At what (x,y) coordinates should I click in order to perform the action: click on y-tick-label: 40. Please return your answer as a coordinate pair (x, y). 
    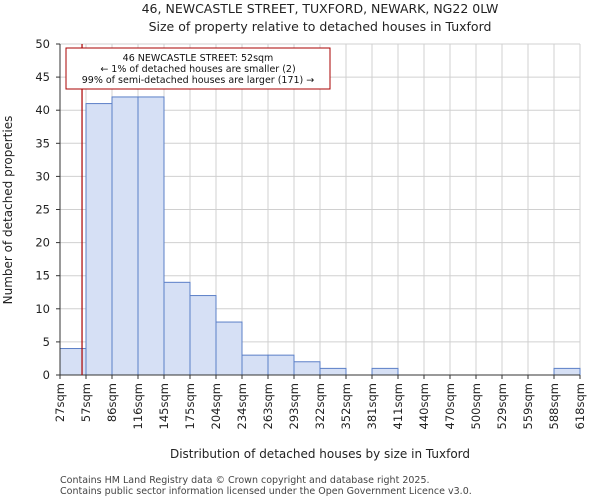
    Looking at the image, I should click on (42, 110).